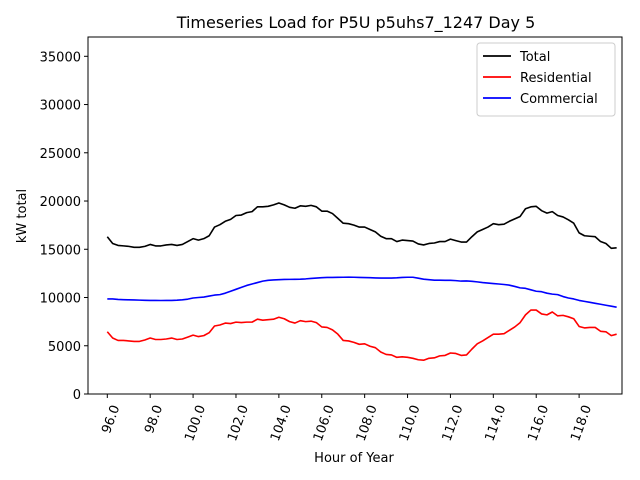  I want to click on series-line-total, so click(361, 226).